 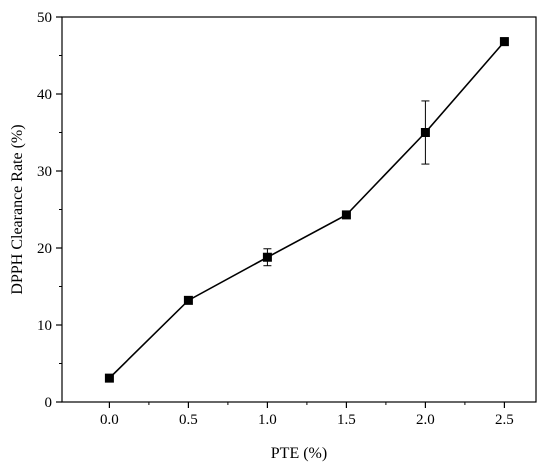 What do you see at coordinates (299, 453) in the screenshot?
I see `x-axis-title: PTE (%)` at bounding box center [299, 453].